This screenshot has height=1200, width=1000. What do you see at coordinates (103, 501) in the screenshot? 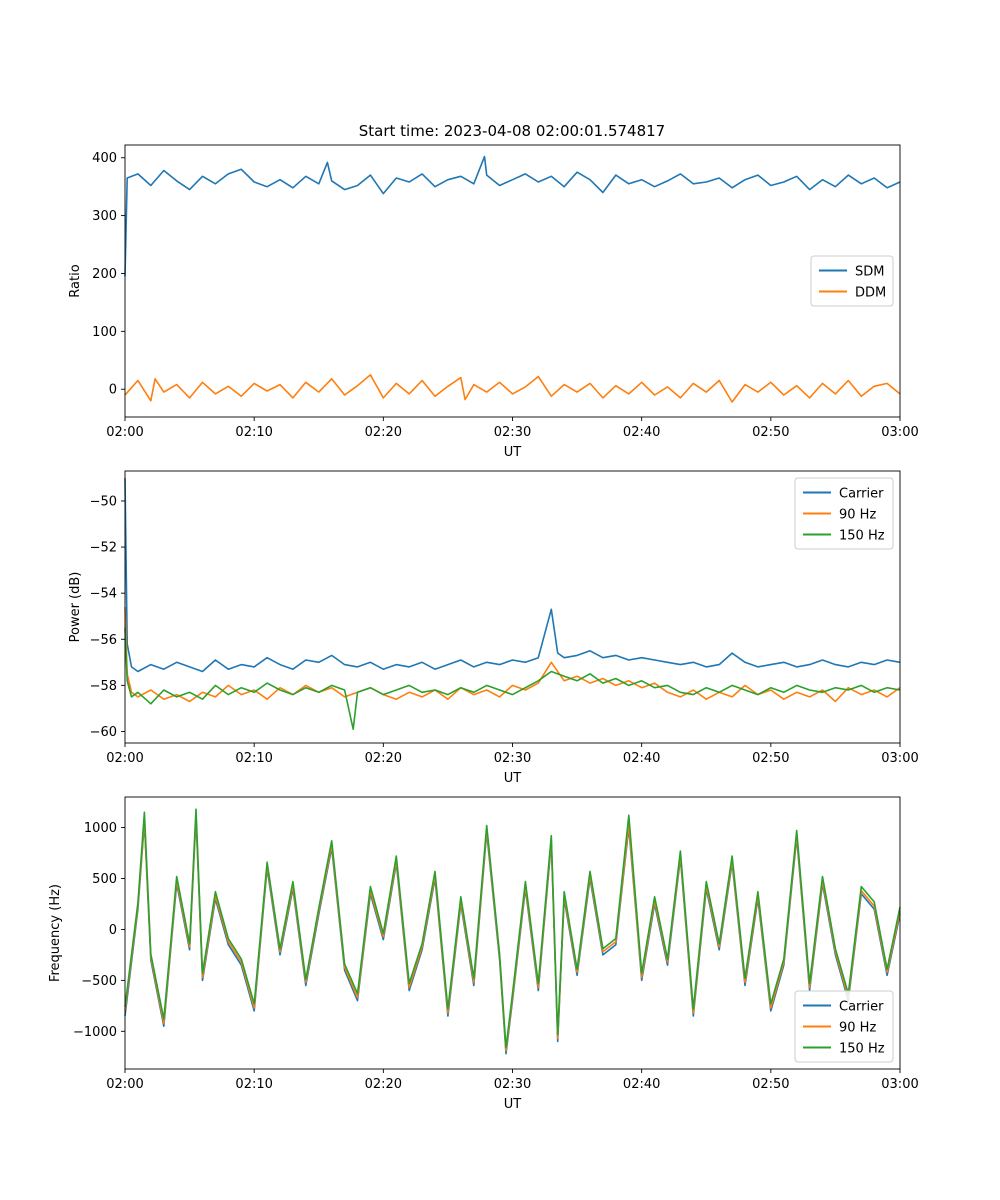
I see `y-tick-label: −50` at bounding box center [103, 501].